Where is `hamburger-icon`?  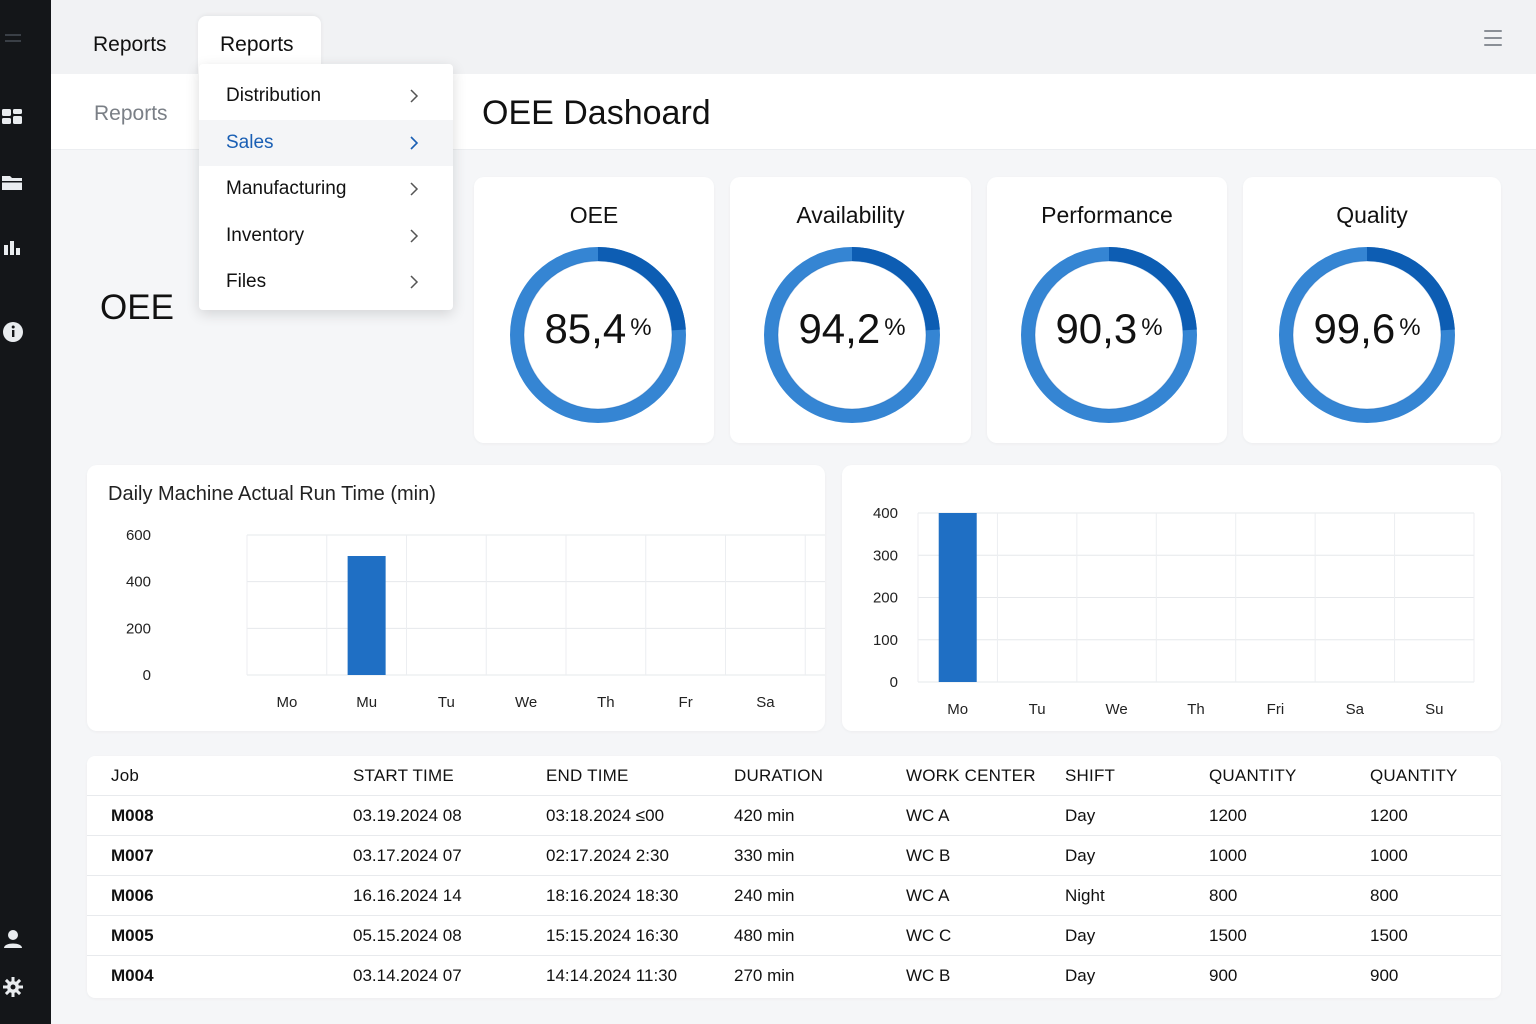
hamburger-icon is located at coordinates (1493, 38).